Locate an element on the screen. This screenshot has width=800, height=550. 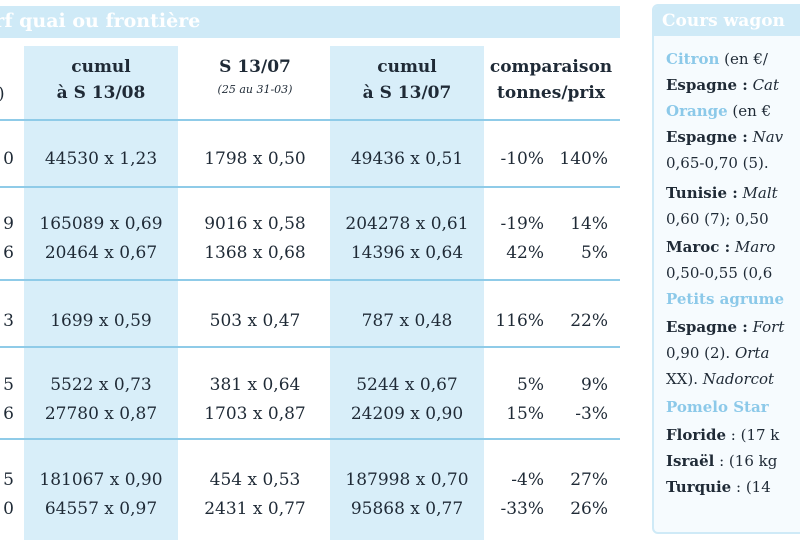
table-cell: 454 x 0,53 is located at coordinates (255, 480).